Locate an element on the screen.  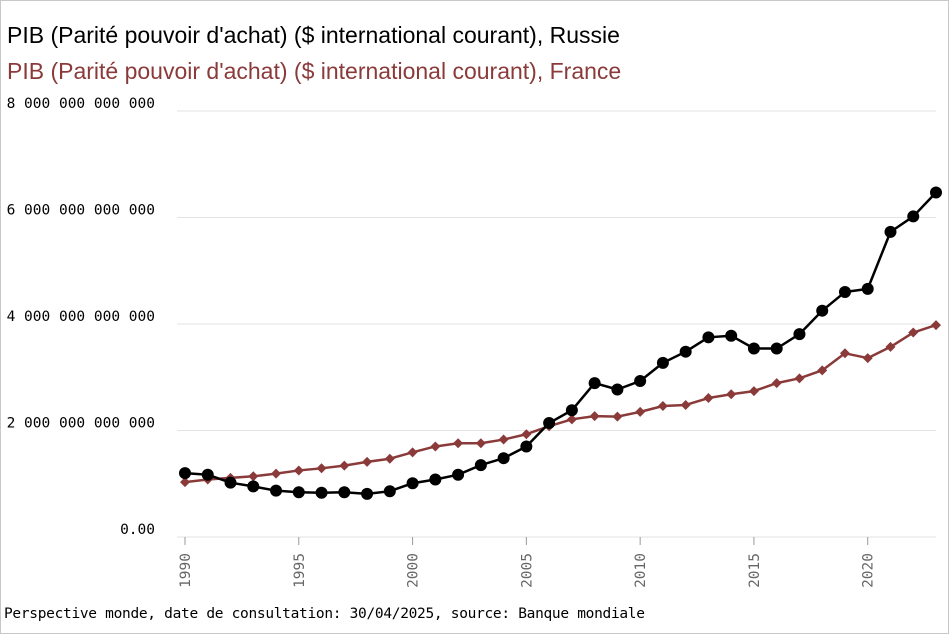
point-france-1999 is located at coordinates (389, 458).